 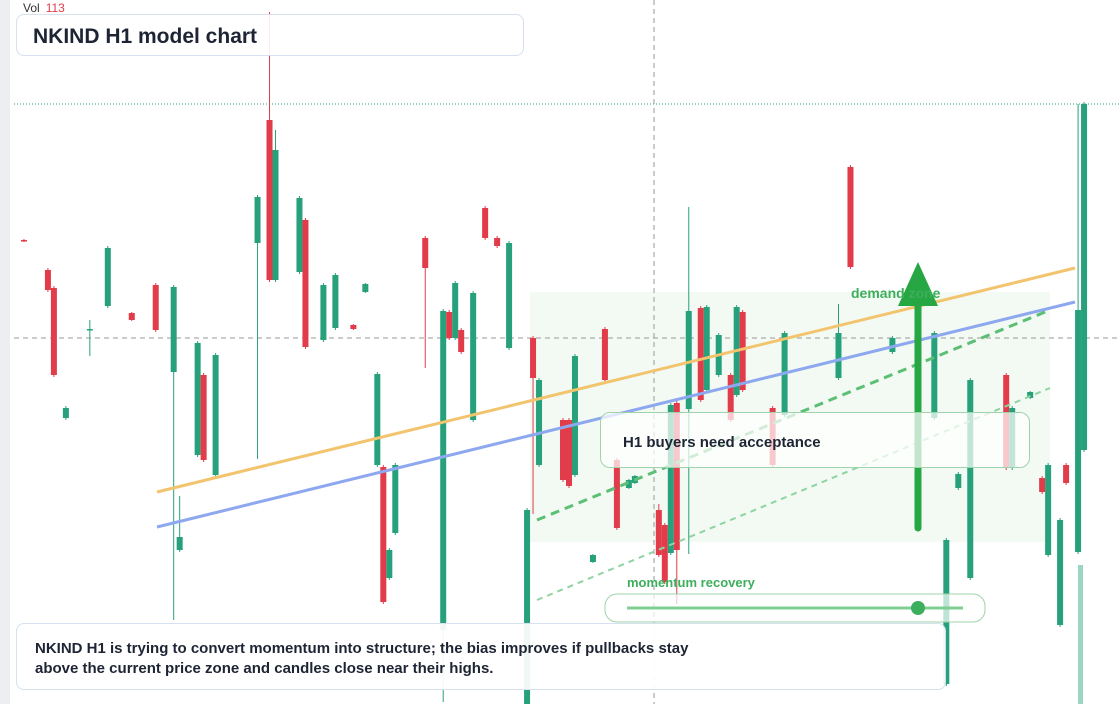 What do you see at coordinates (55, 8) in the screenshot?
I see `volume-value: 113` at bounding box center [55, 8].